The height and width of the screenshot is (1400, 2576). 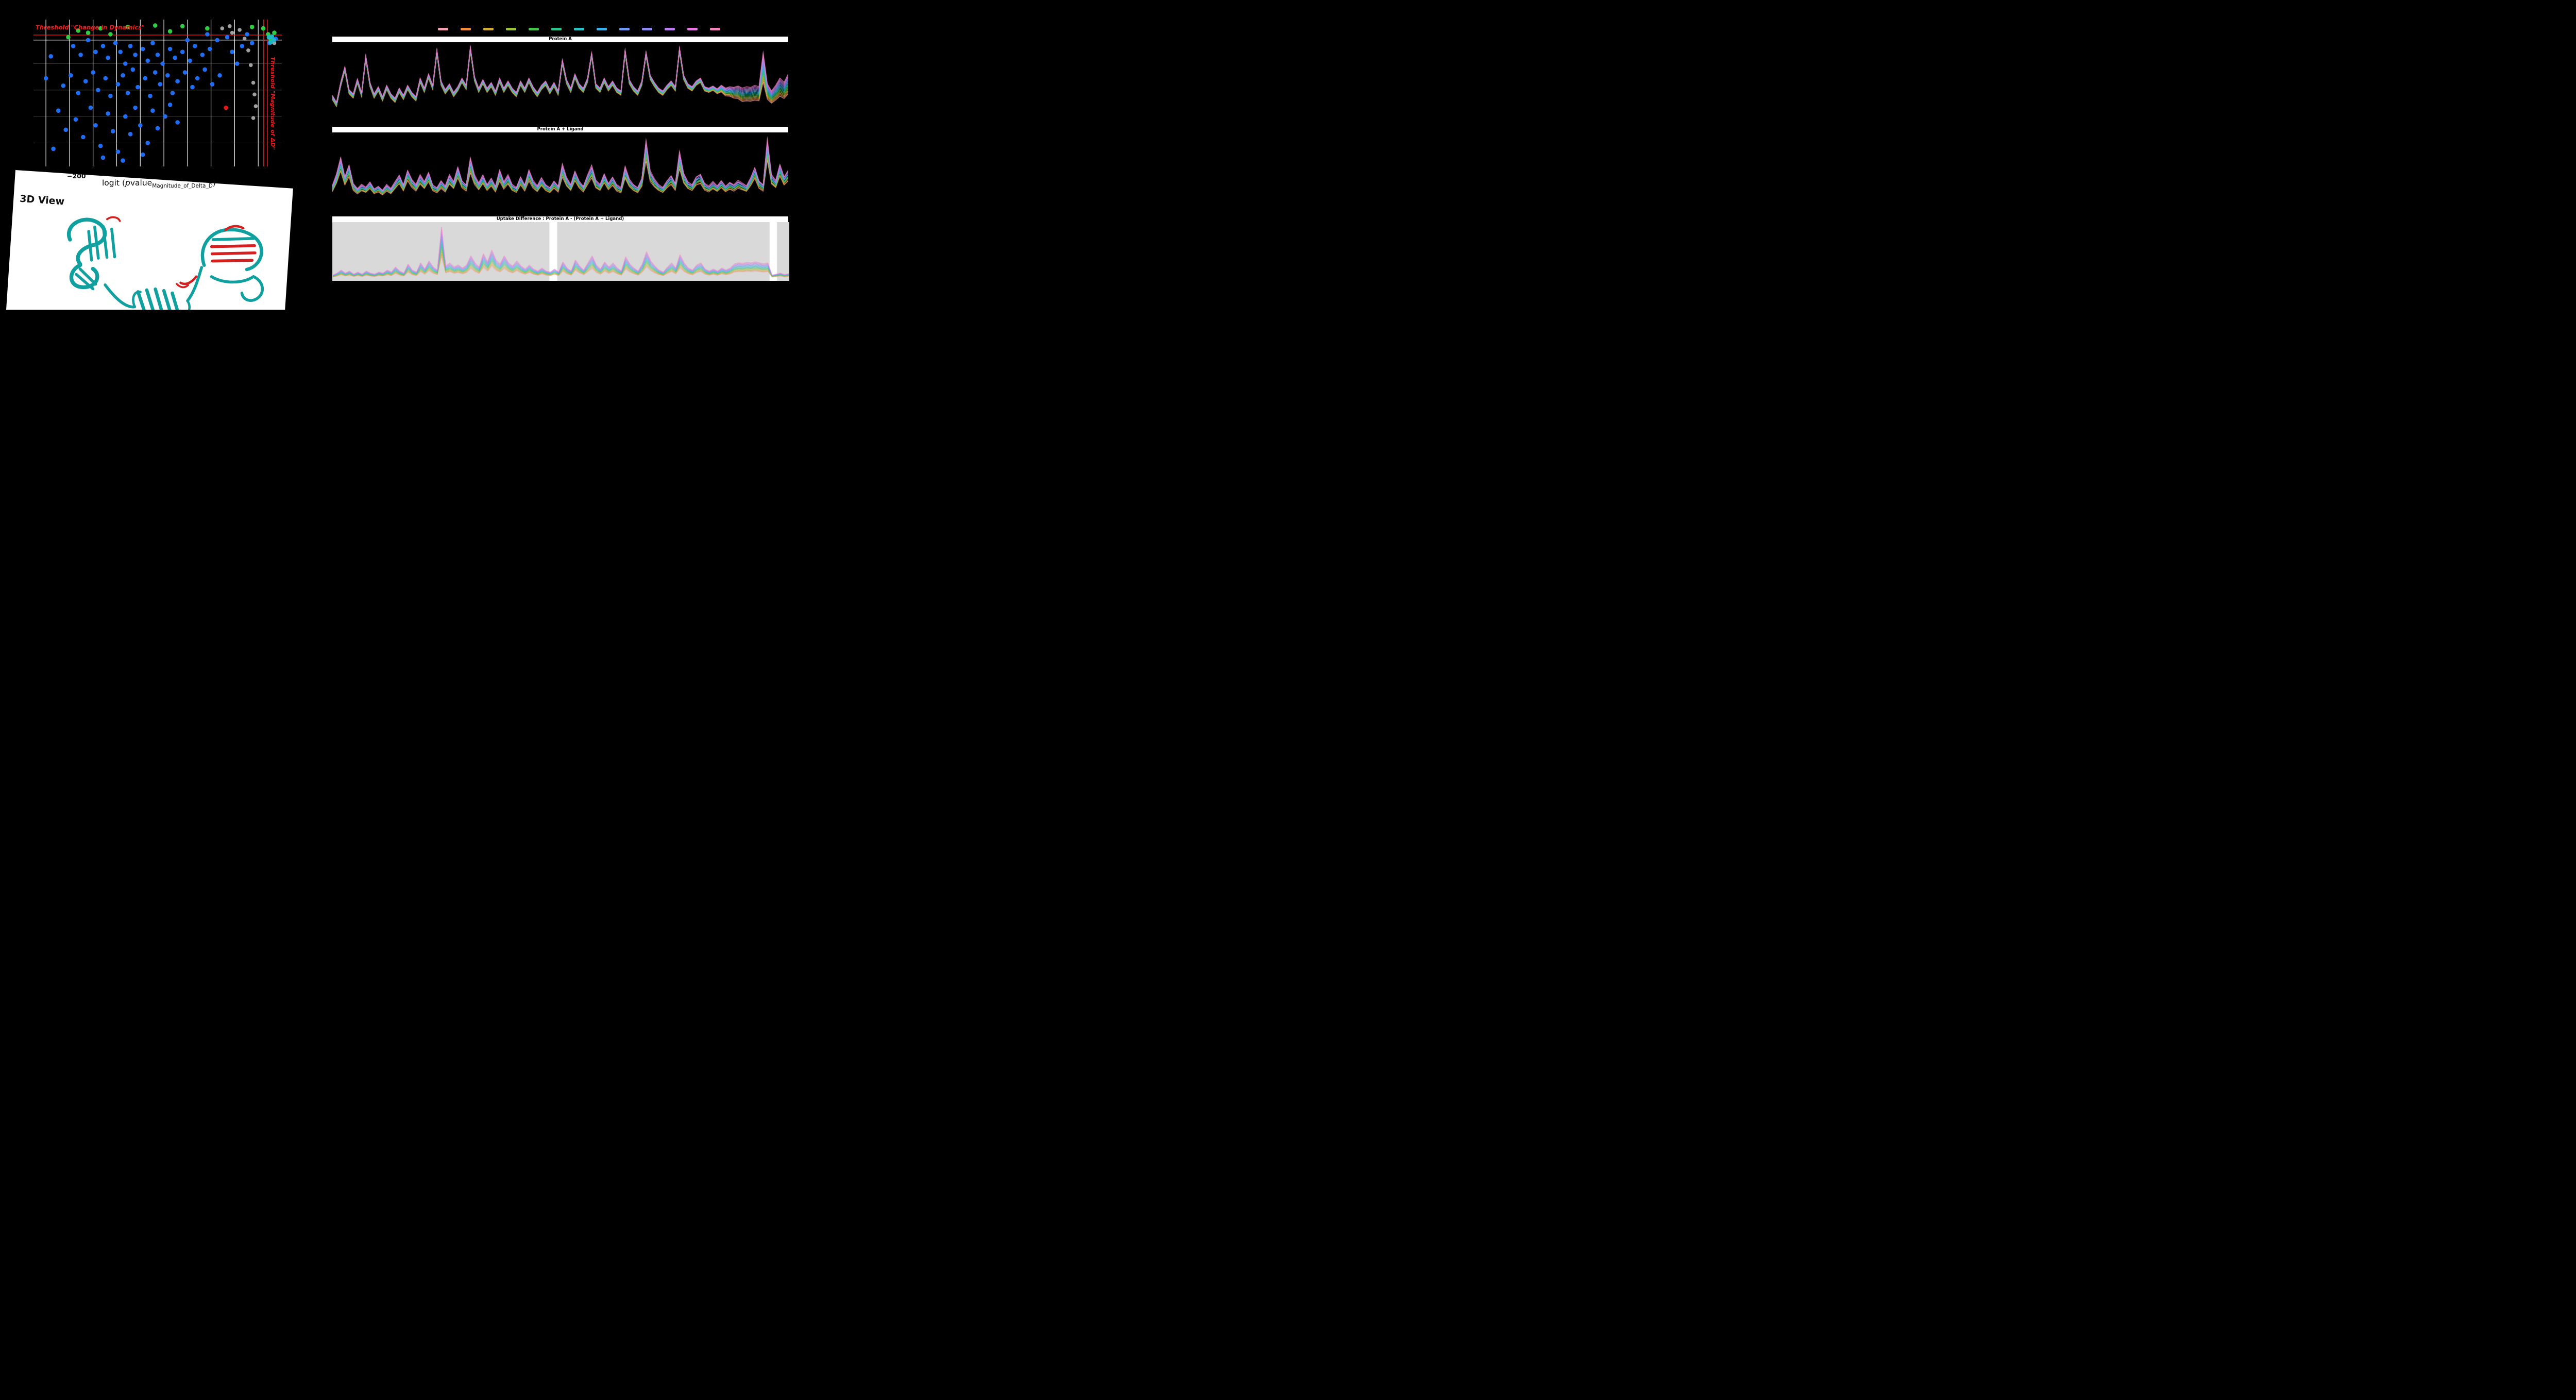 I want to click on volcano-point-cluster-teal, so click(x=274, y=40).